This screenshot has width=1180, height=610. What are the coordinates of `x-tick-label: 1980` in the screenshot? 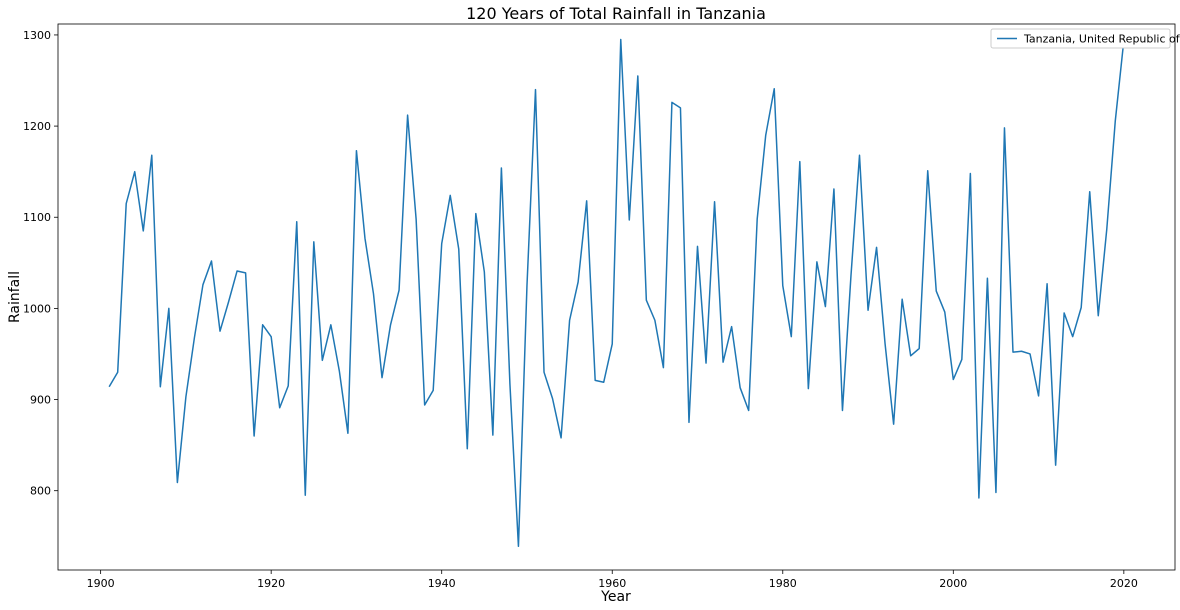 It's located at (783, 583).